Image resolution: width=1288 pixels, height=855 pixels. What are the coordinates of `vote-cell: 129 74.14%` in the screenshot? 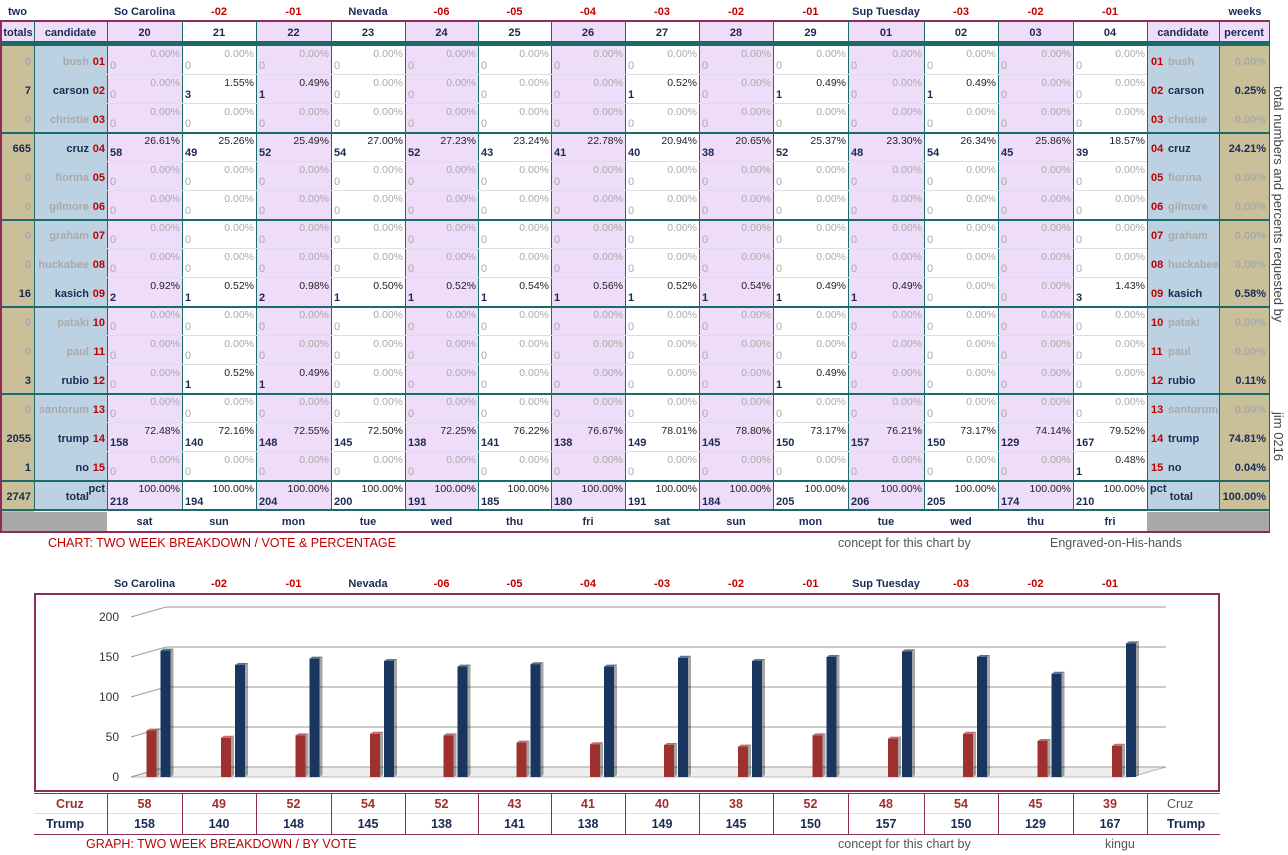 It's located at (1035, 437).